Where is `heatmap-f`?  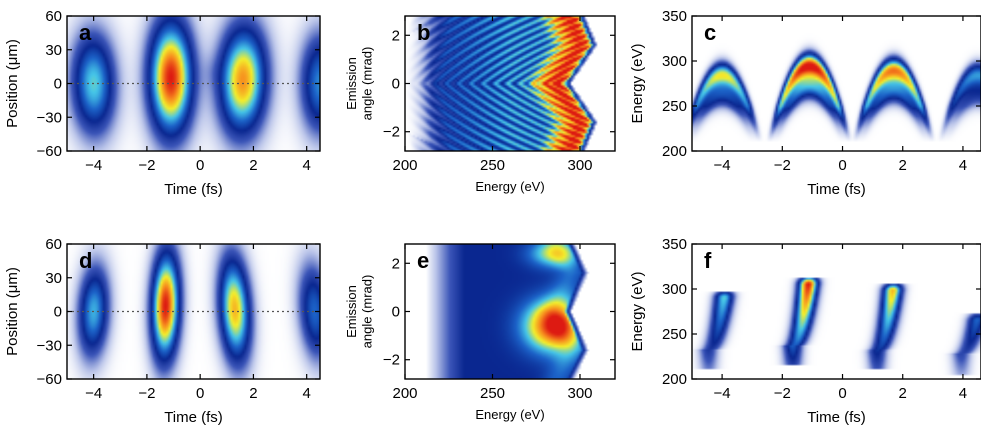 heatmap-f is located at coordinates (836, 311).